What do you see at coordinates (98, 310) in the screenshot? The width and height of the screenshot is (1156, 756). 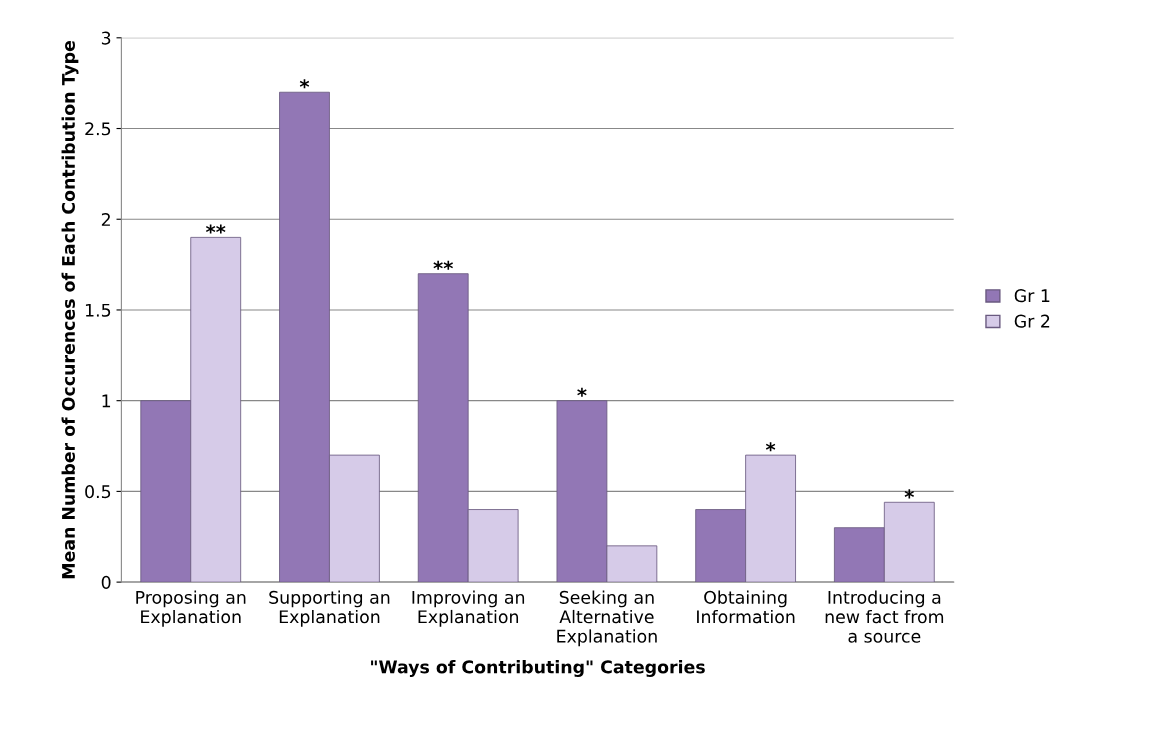 I see `y-tick-label: 1.5` at bounding box center [98, 310].